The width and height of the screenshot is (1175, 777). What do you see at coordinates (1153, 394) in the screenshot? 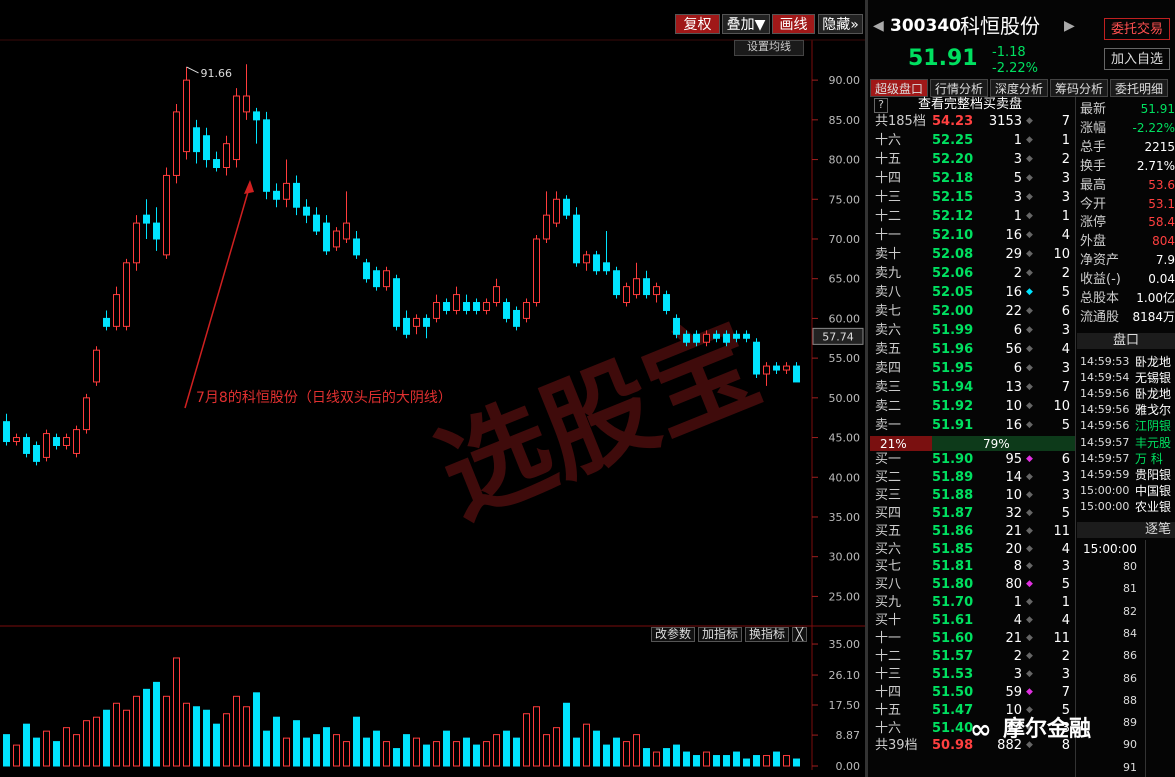
I see `trade-name: 卧龙地` at bounding box center [1153, 394].